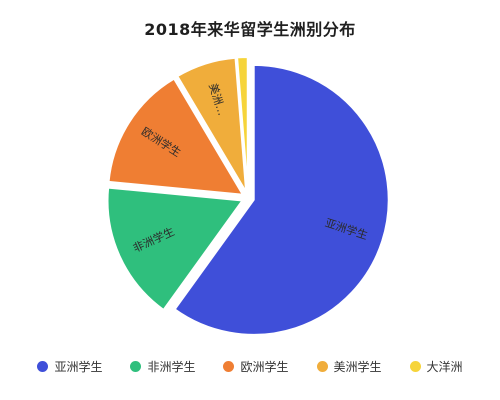  I want to click on legend-label: 美洲学生, so click(357, 366).